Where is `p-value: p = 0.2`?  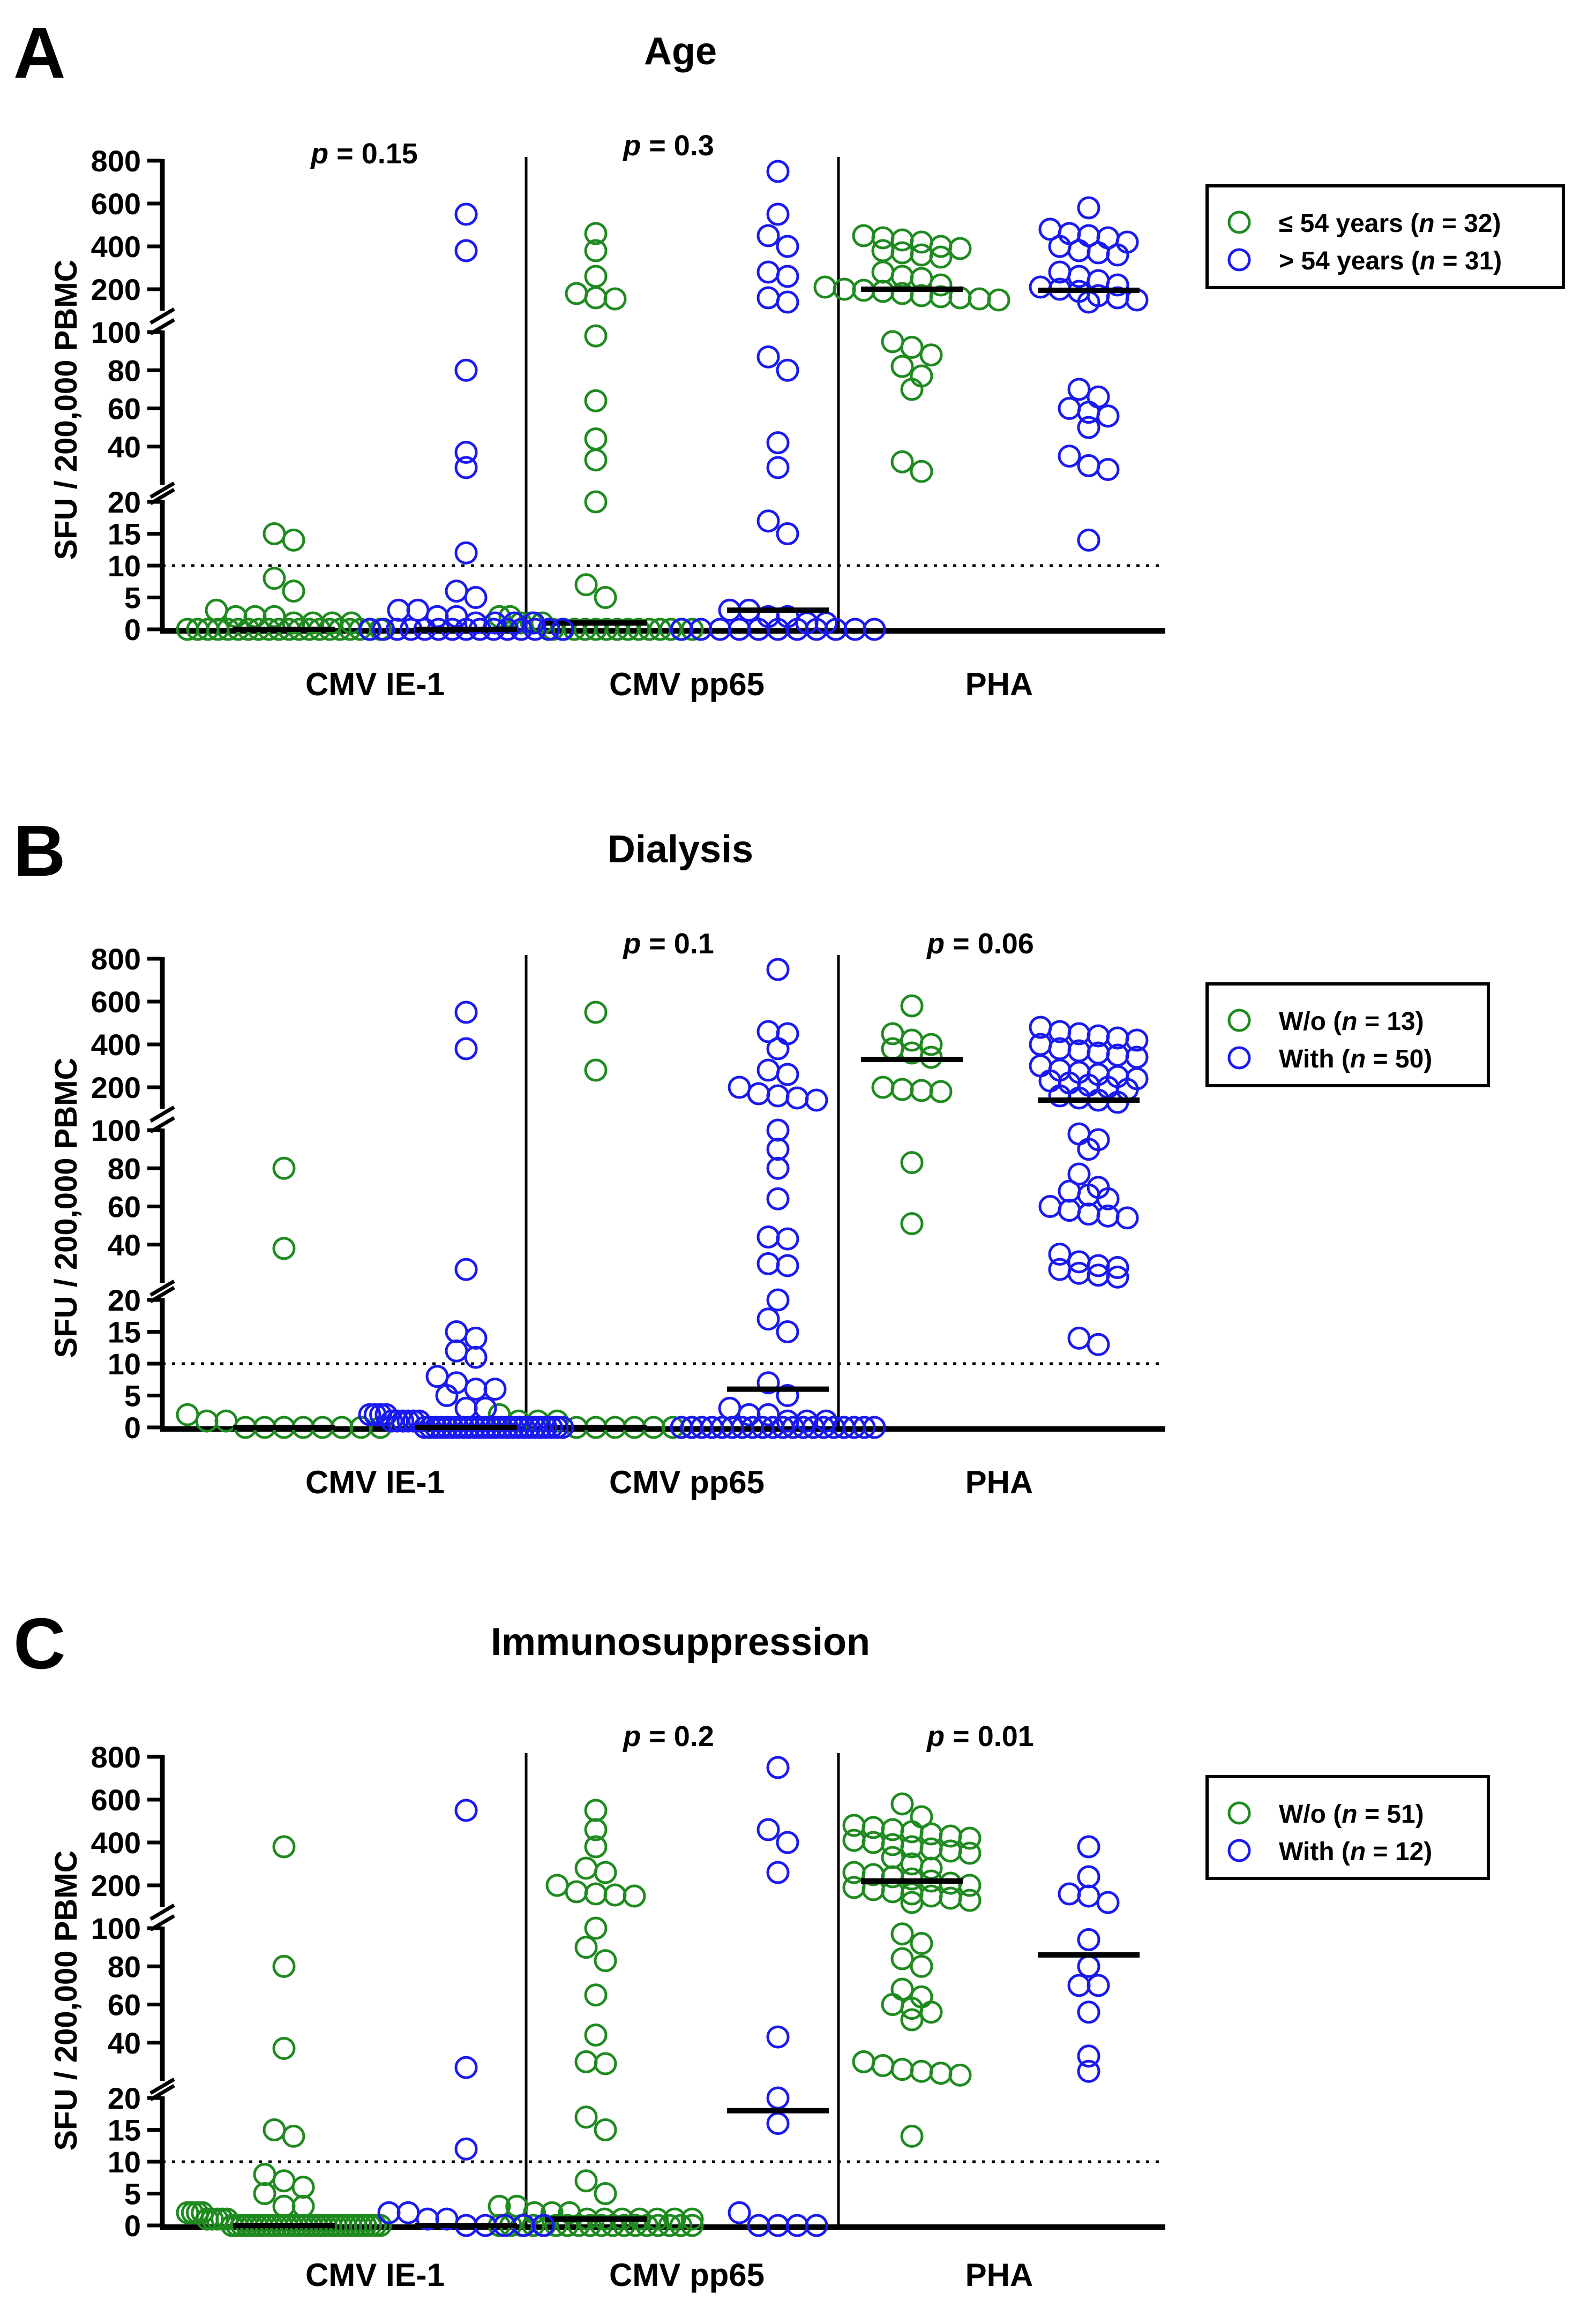 p-value: p = 0.2 is located at coordinates (668, 1736).